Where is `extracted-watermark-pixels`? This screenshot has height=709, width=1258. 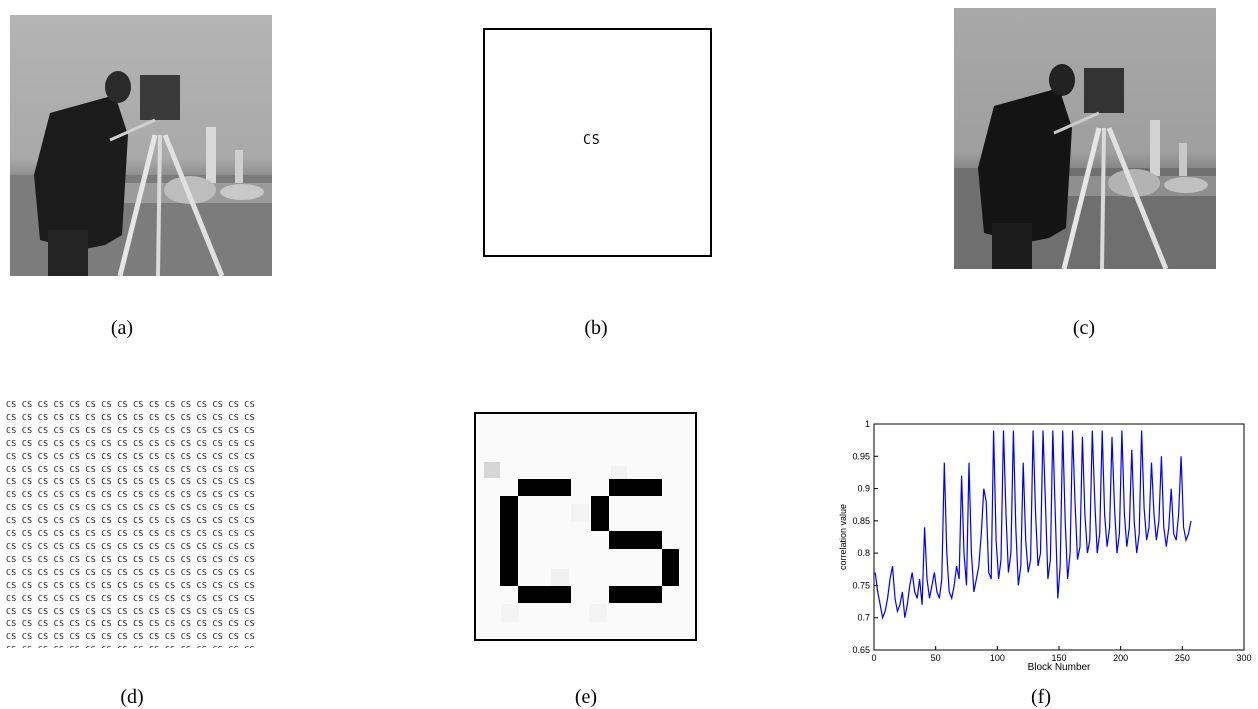
extracted-watermark-pixels is located at coordinates (585, 526).